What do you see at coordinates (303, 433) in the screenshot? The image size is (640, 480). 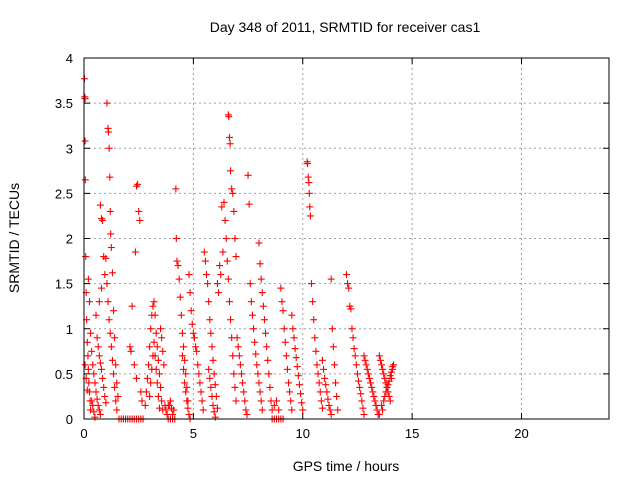 I see `x-tick-label: 10` at bounding box center [303, 433].